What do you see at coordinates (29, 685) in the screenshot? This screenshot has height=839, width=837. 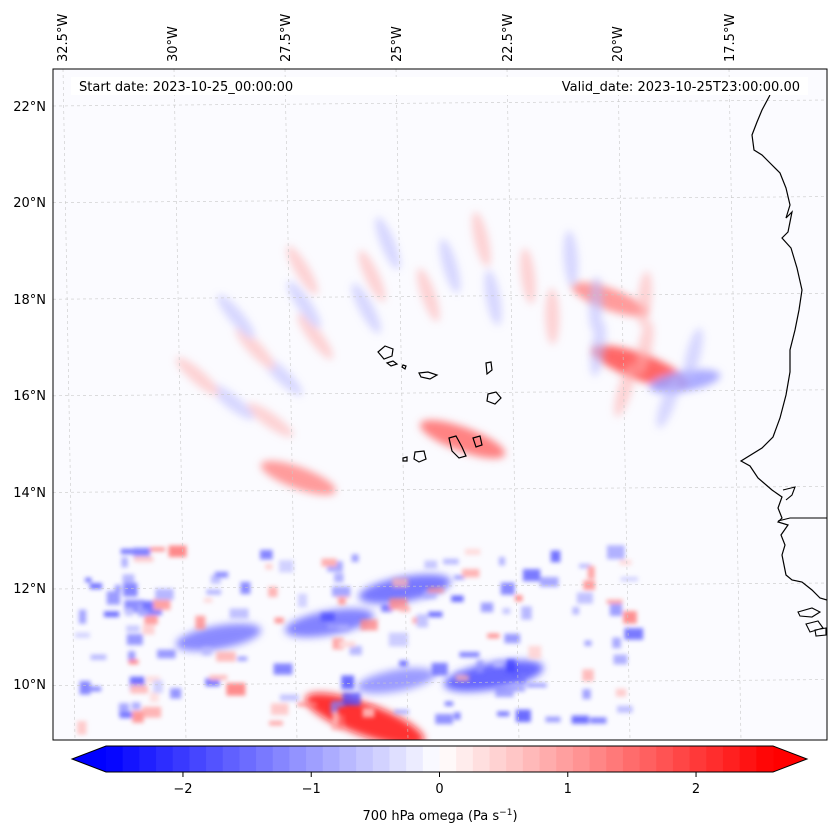 I see `lat-label: 10°N` at bounding box center [29, 685].